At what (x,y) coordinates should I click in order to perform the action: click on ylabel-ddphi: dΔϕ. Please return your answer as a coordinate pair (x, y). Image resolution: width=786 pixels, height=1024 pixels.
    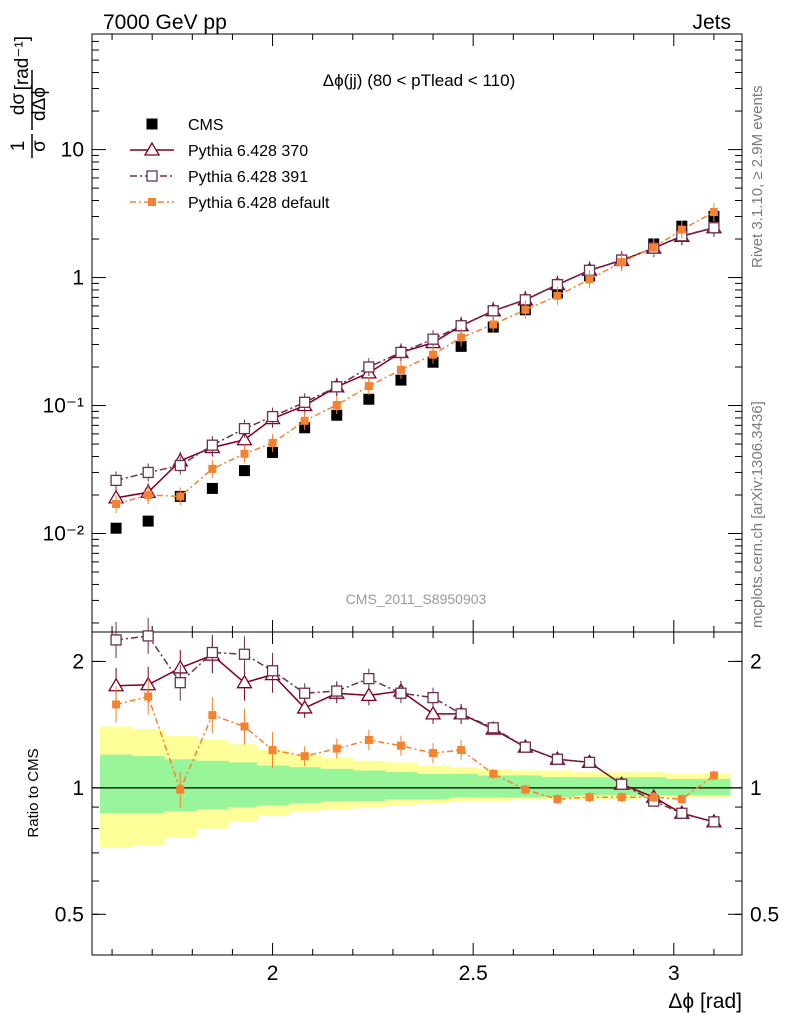
    Looking at the image, I should click on (39, 104).